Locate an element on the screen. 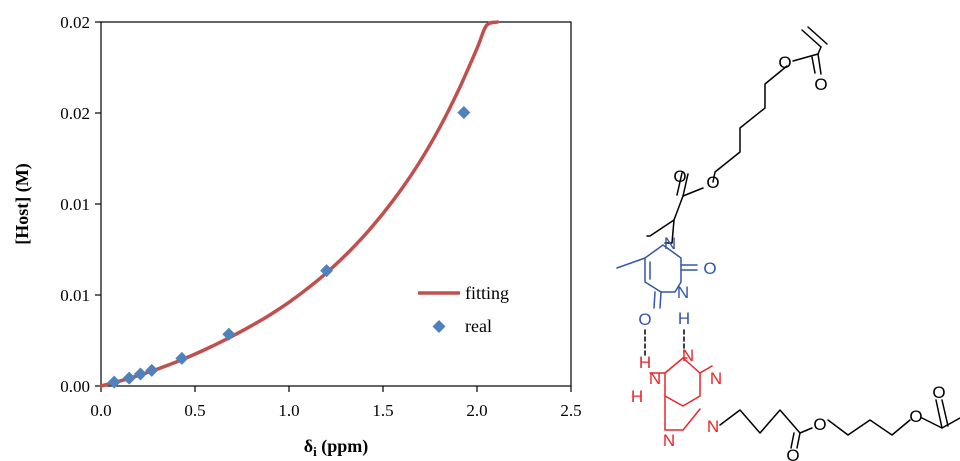 This screenshot has width=960, height=461. thymine-o4-label: O is located at coordinates (644, 319).